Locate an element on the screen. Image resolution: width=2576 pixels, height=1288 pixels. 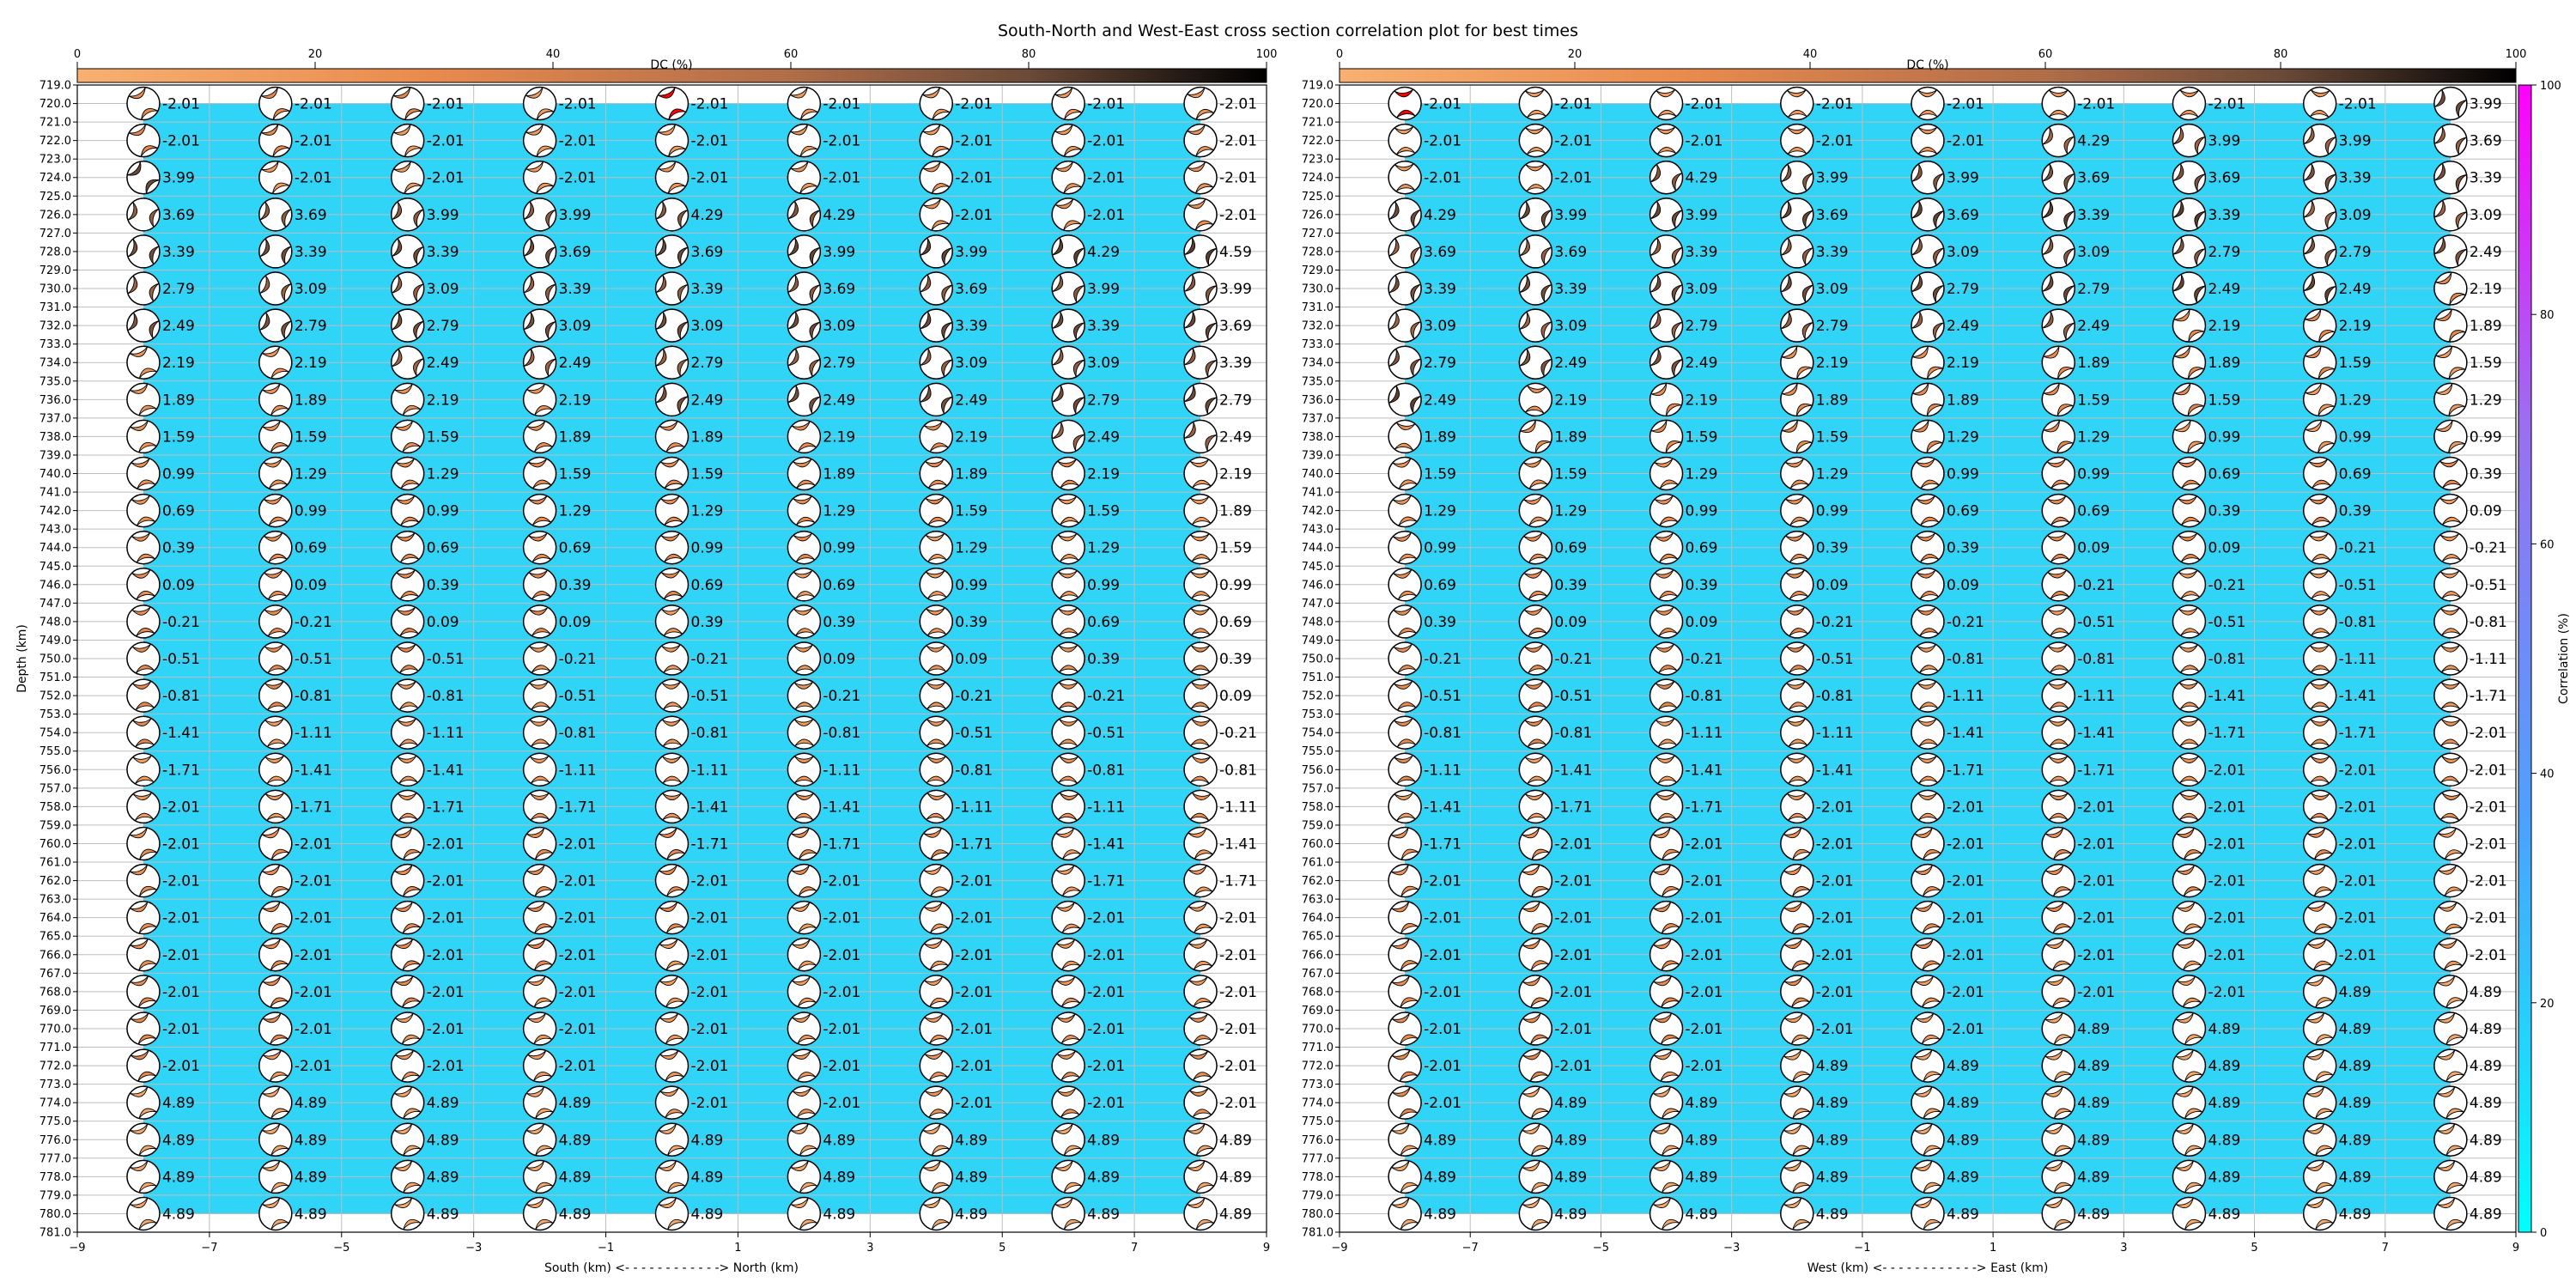
y-tick-label: 736.0 is located at coordinates (55, 400).